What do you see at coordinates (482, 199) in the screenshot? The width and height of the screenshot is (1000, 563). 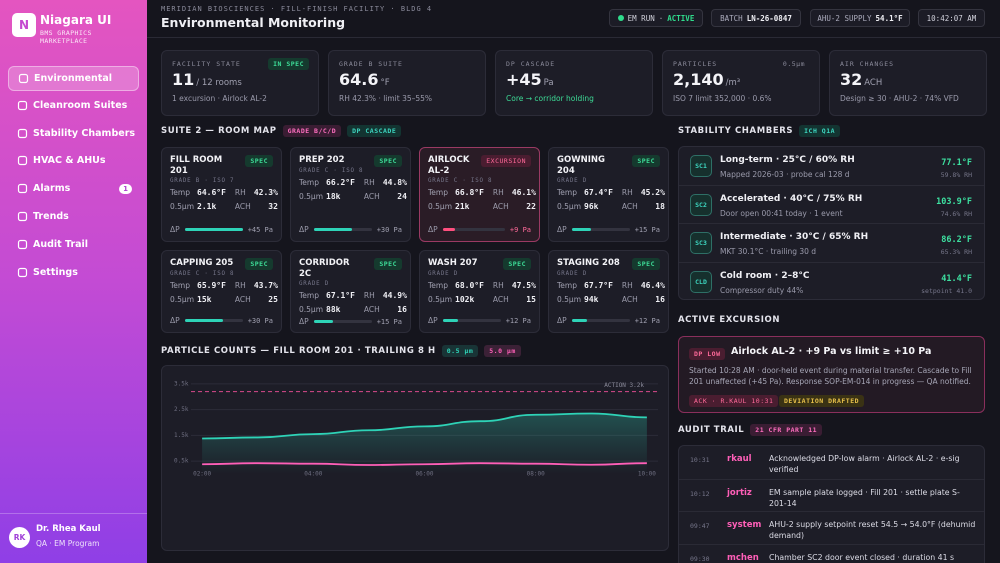 I see `room-metrics: Temp 66.8°F RH 46.1% 0.5µm 21k ACH 22` at bounding box center [482, 199].